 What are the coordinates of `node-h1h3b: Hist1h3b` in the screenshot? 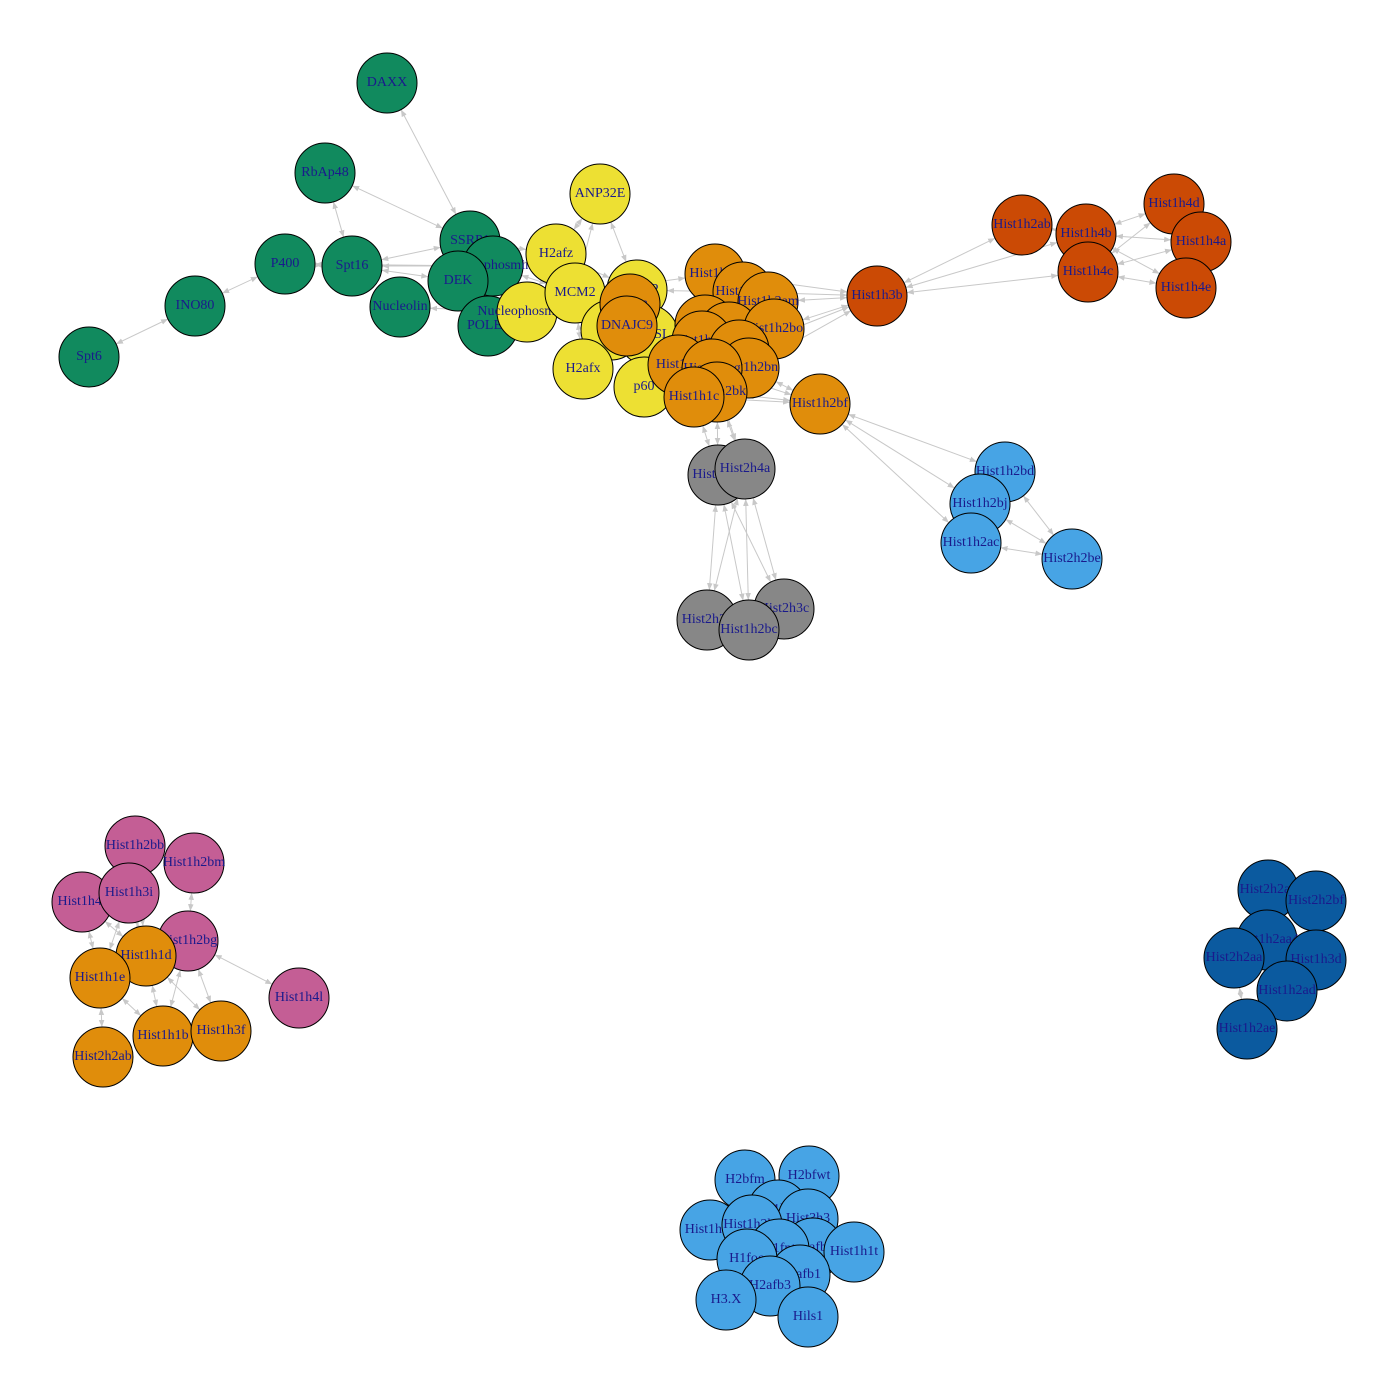 It's located at (877, 296).